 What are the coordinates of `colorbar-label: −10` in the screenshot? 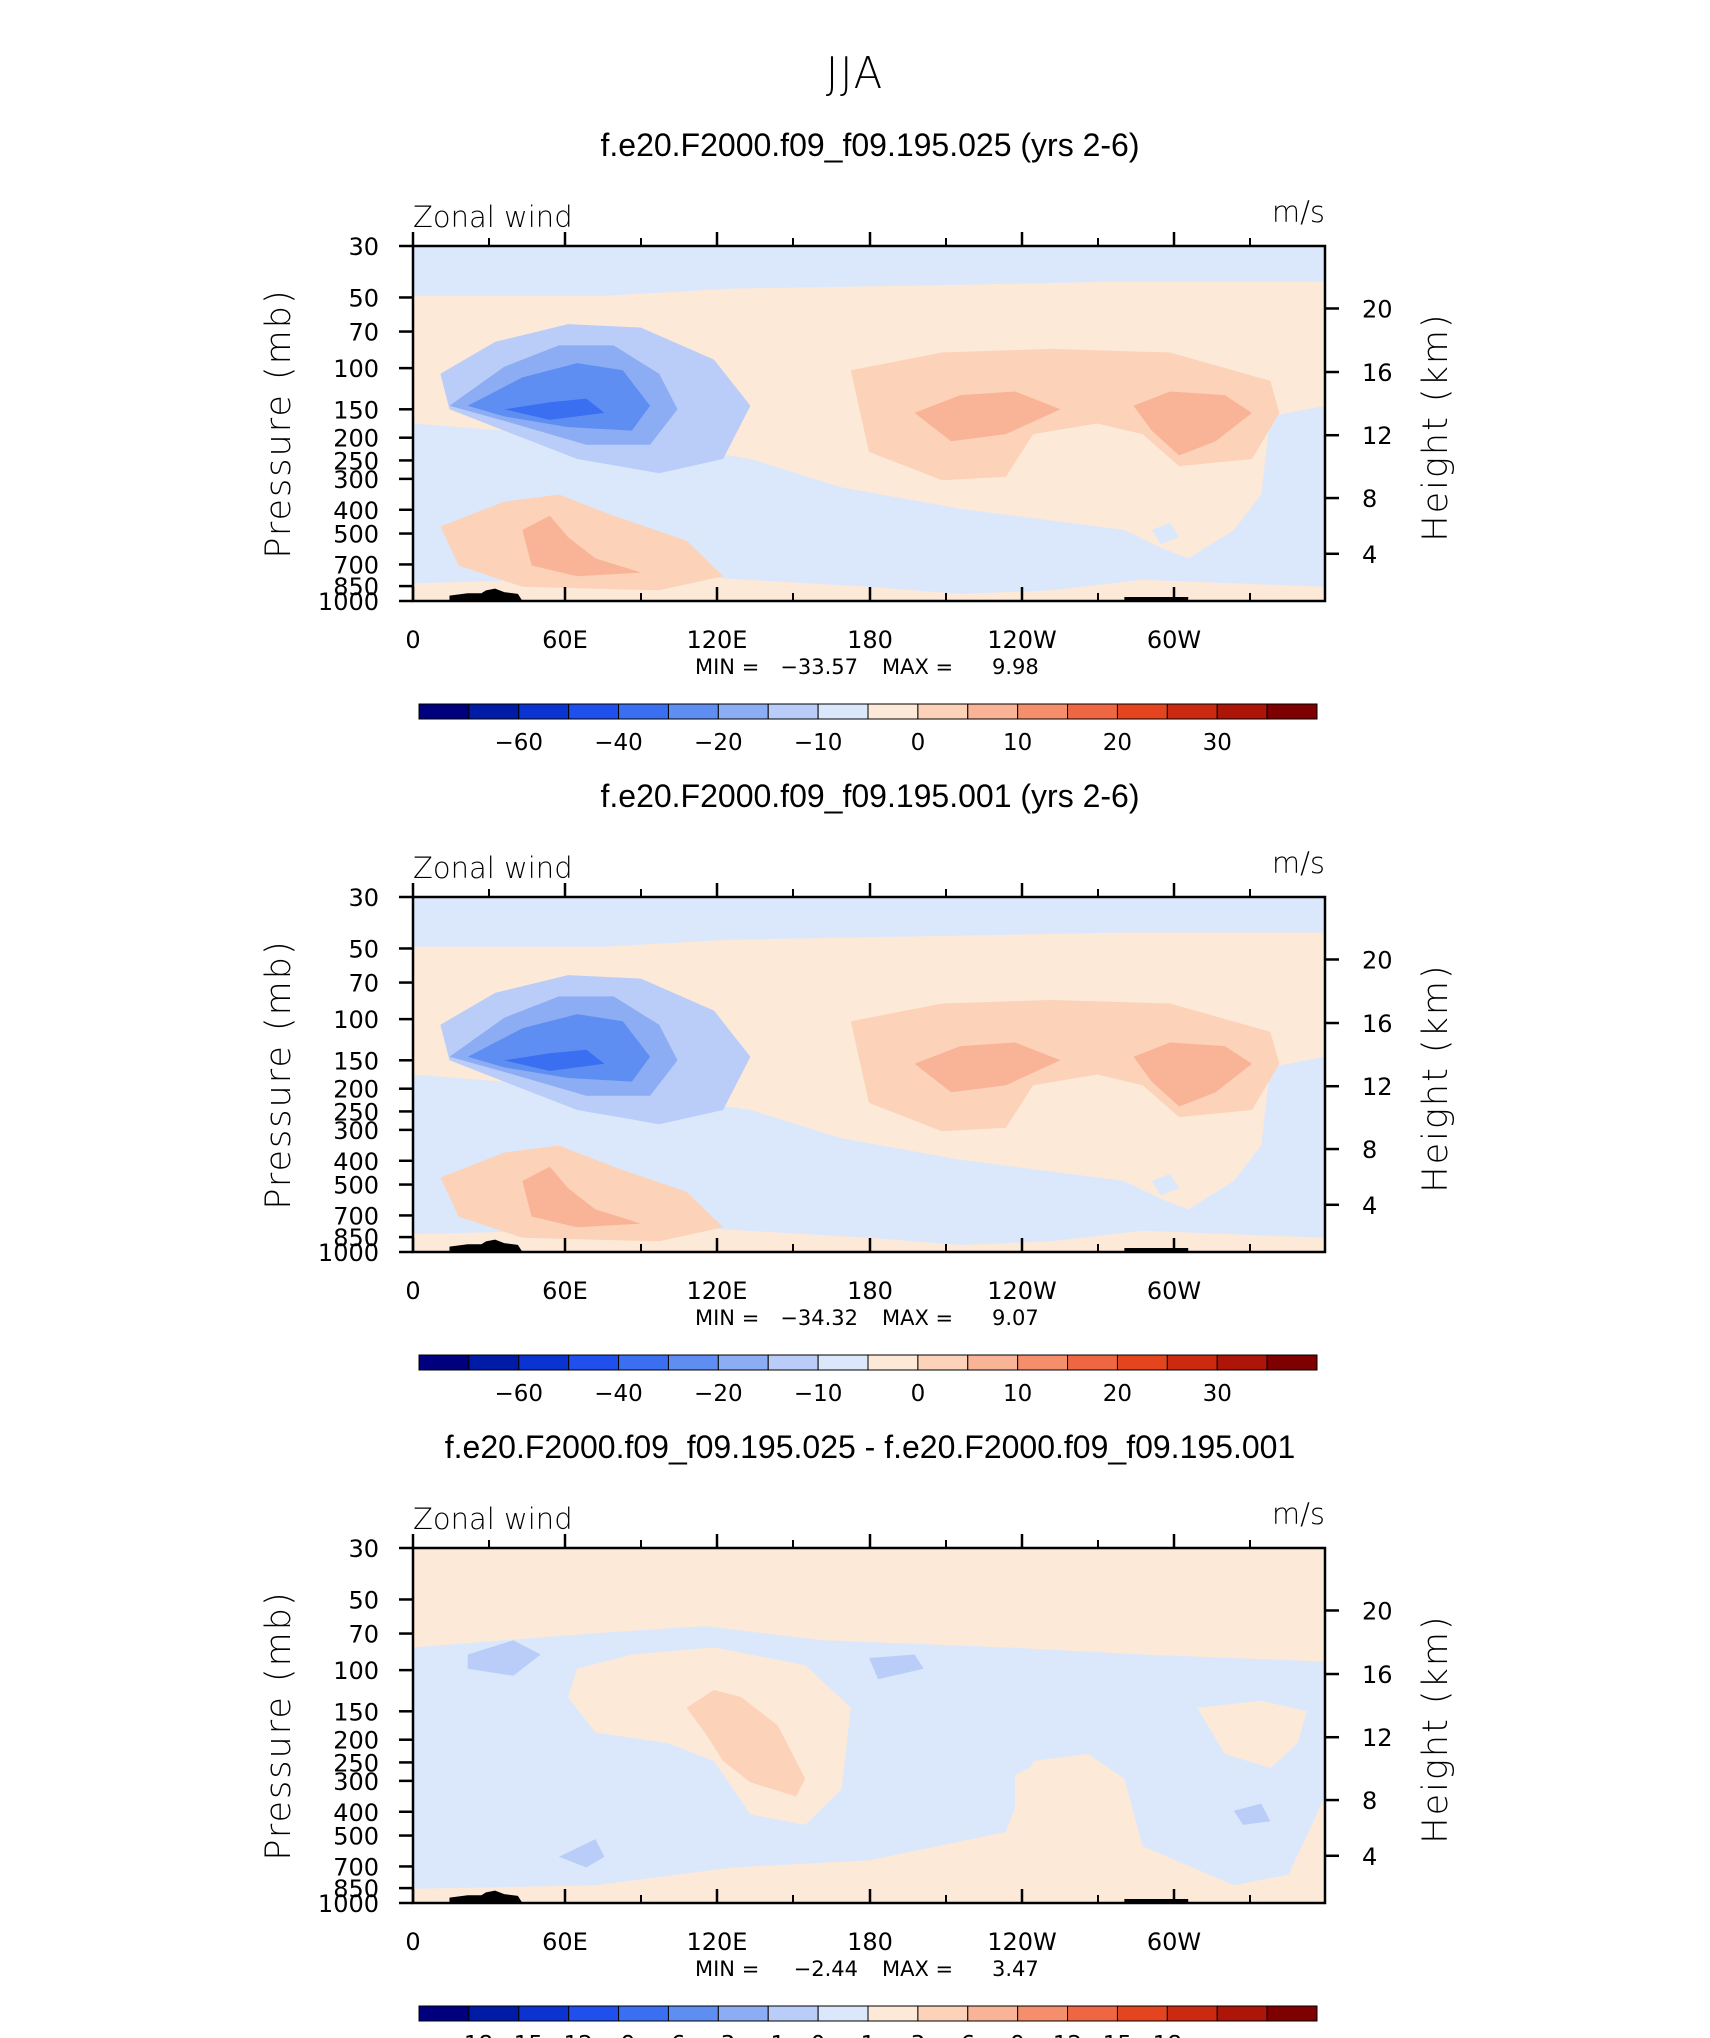 It's located at (818, 1394).